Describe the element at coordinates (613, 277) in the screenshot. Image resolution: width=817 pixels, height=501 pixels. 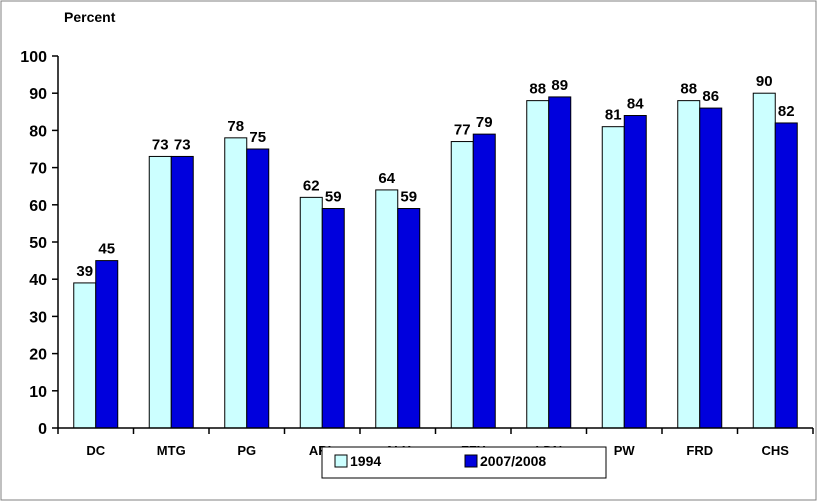
I see `bar-pw-1994` at that location.